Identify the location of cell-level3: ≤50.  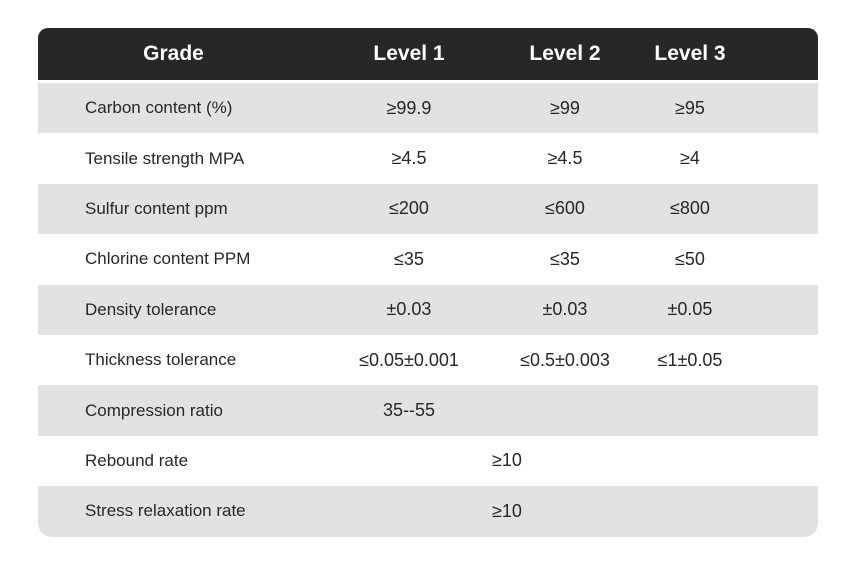
(690, 258).